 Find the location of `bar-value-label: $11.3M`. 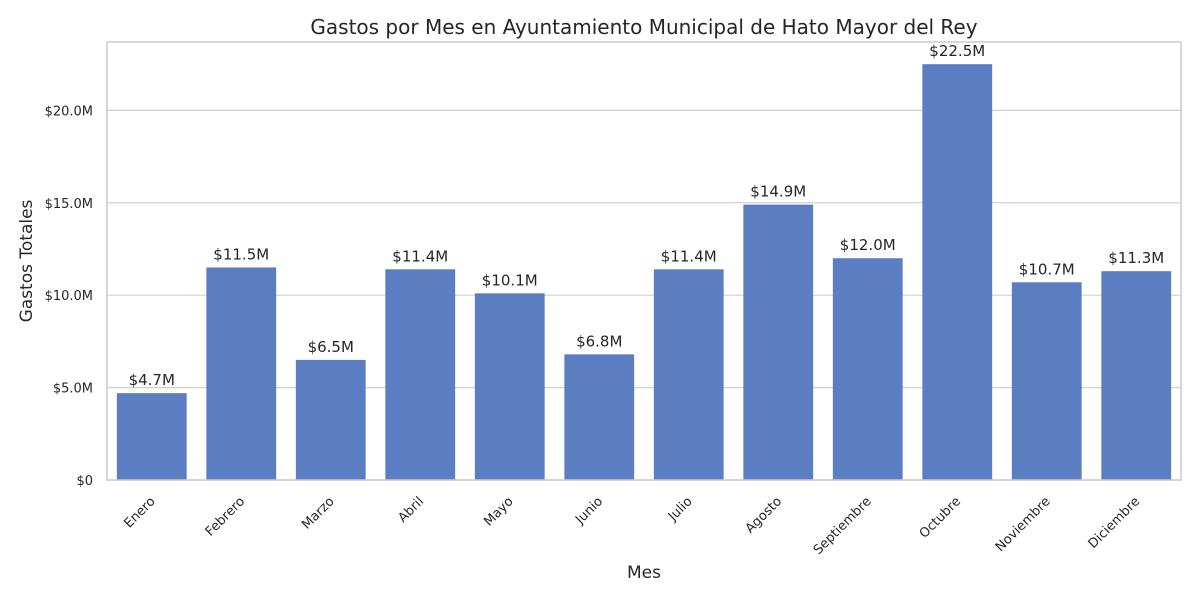

bar-value-label: $11.3M is located at coordinates (1136, 258).